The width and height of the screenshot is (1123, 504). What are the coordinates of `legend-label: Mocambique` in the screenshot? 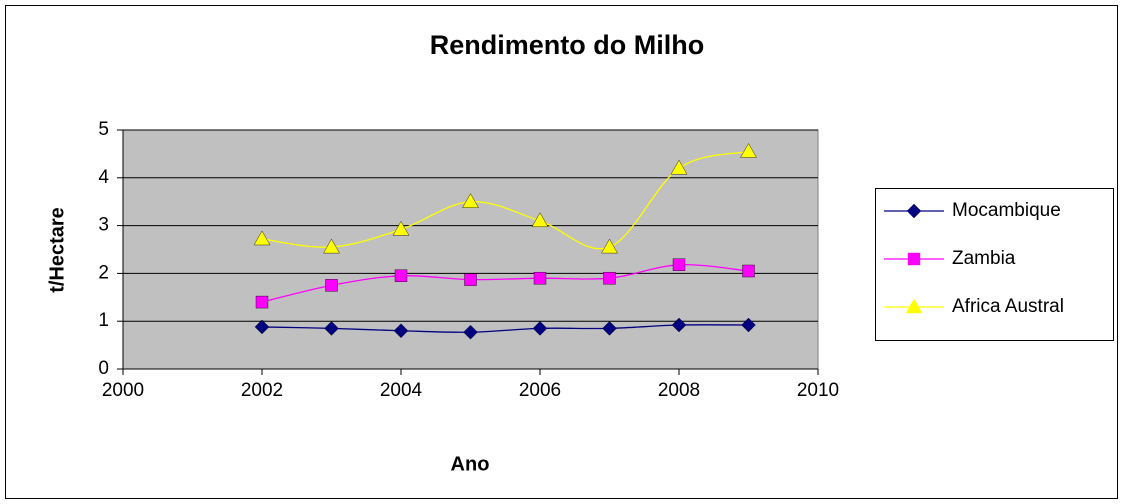 It's located at (1006, 210).